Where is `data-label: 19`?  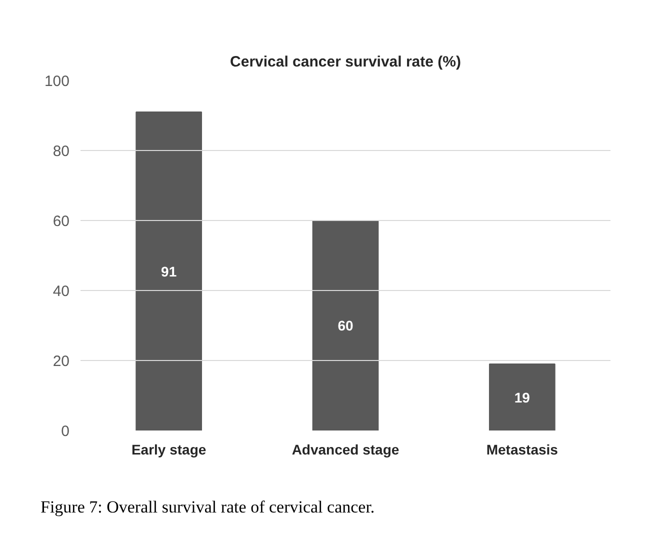
data-label: 19 is located at coordinates (522, 397).